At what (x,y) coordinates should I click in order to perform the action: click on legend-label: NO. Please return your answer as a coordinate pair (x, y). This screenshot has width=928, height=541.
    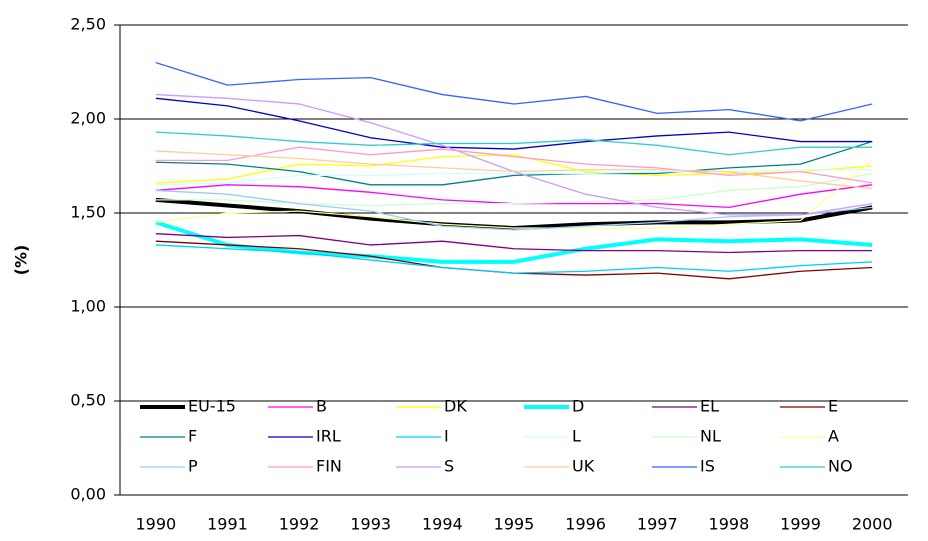
    Looking at the image, I should click on (840, 466).